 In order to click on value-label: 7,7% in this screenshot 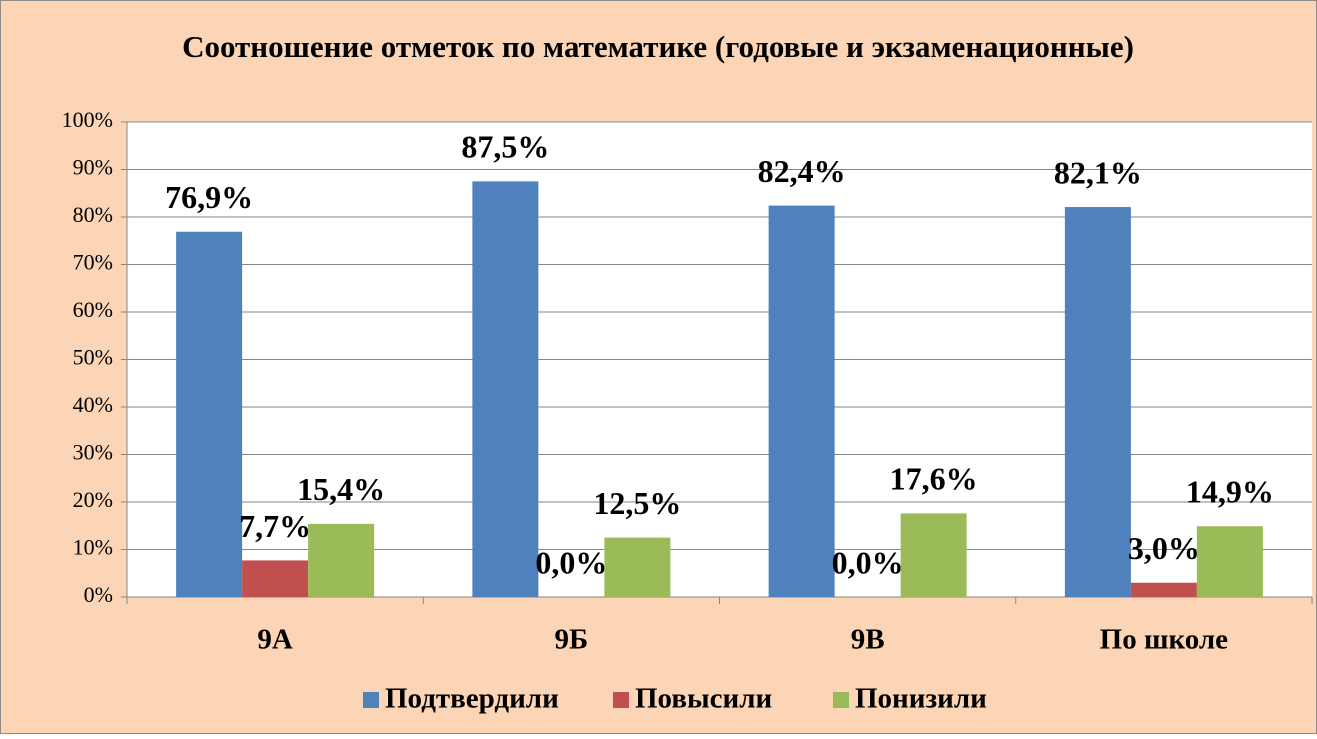, I will do `click(275, 526)`.